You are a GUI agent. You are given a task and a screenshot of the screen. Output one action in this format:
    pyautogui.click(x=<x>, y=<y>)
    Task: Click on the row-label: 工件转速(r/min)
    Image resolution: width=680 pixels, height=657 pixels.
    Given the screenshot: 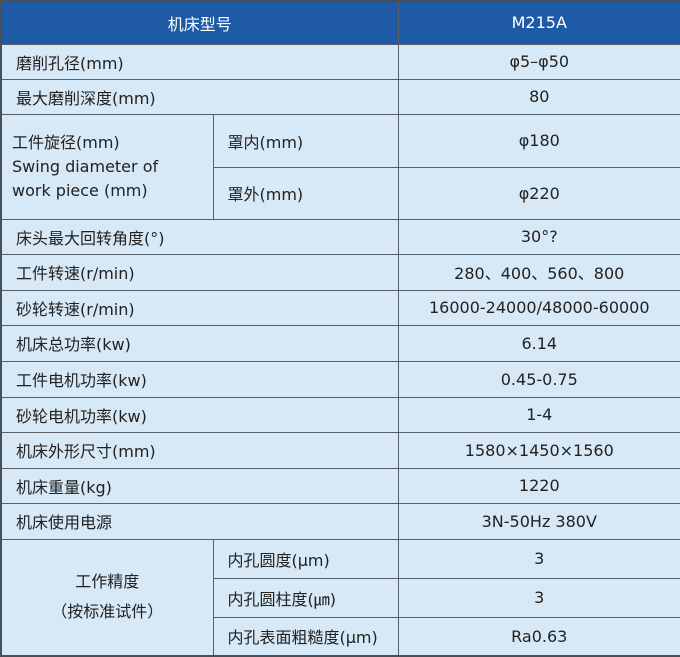 What is the action you would take?
    pyautogui.click(x=199, y=272)
    